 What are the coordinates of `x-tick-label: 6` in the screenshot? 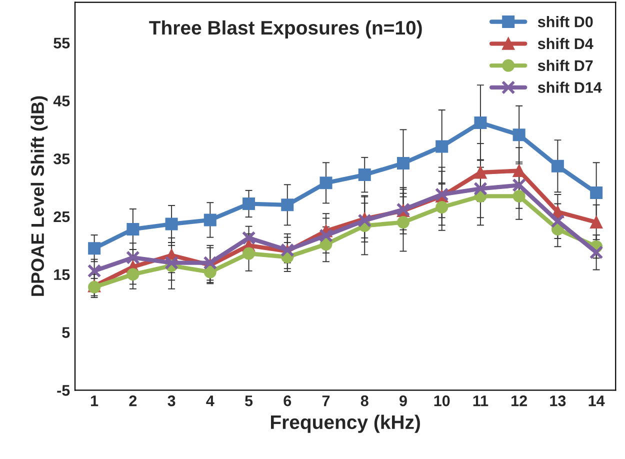 It's located at (288, 400).